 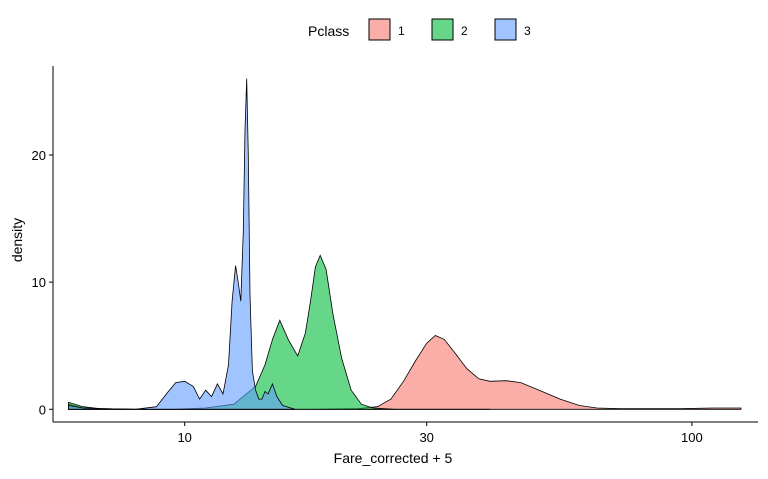 I want to click on legend-title: Pclass, so click(x=328, y=31).